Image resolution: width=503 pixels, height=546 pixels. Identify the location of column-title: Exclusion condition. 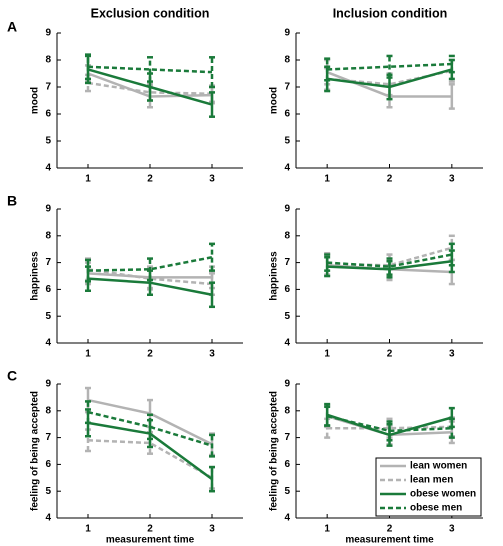
(150, 13).